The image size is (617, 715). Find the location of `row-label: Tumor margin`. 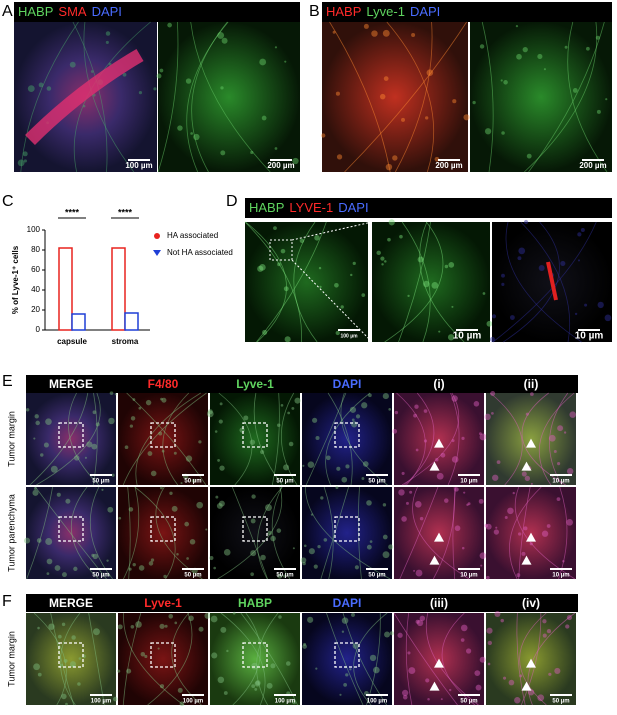

row-label: Tumor margin is located at coordinates (11, 659).